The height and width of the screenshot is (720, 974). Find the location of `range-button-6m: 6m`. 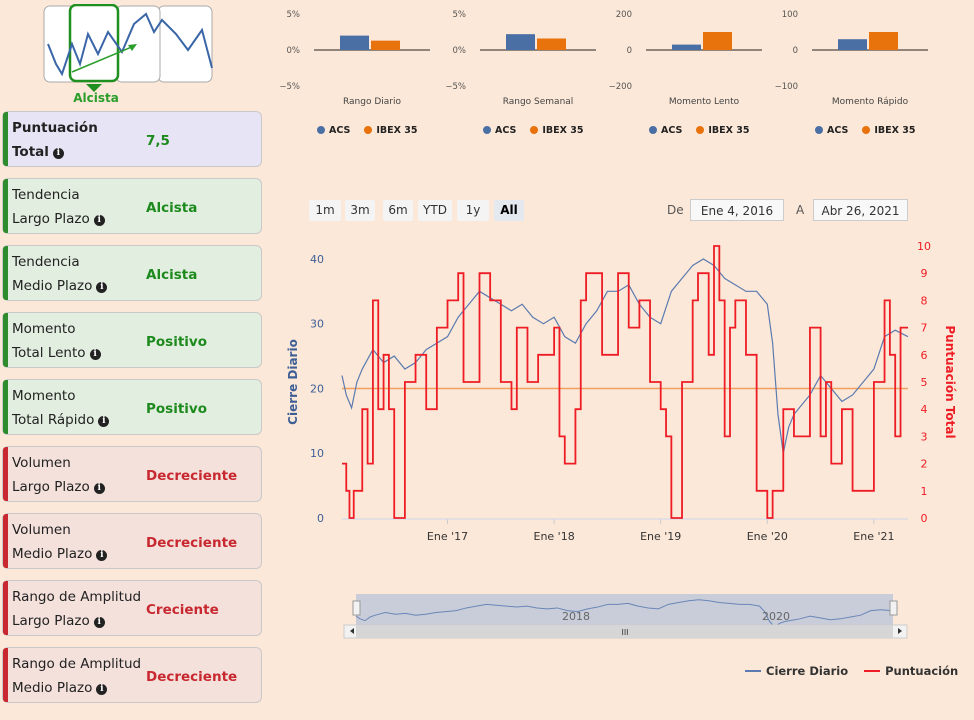

range-button-6m: 6m is located at coordinates (398, 210).